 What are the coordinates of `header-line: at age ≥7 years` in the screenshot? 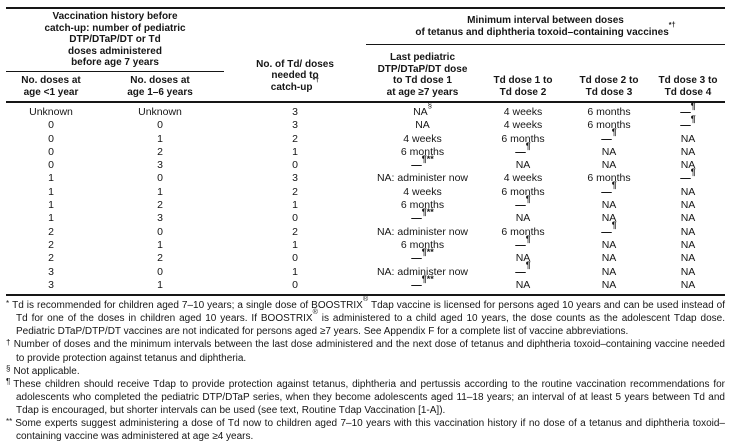 It's located at (422, 92).